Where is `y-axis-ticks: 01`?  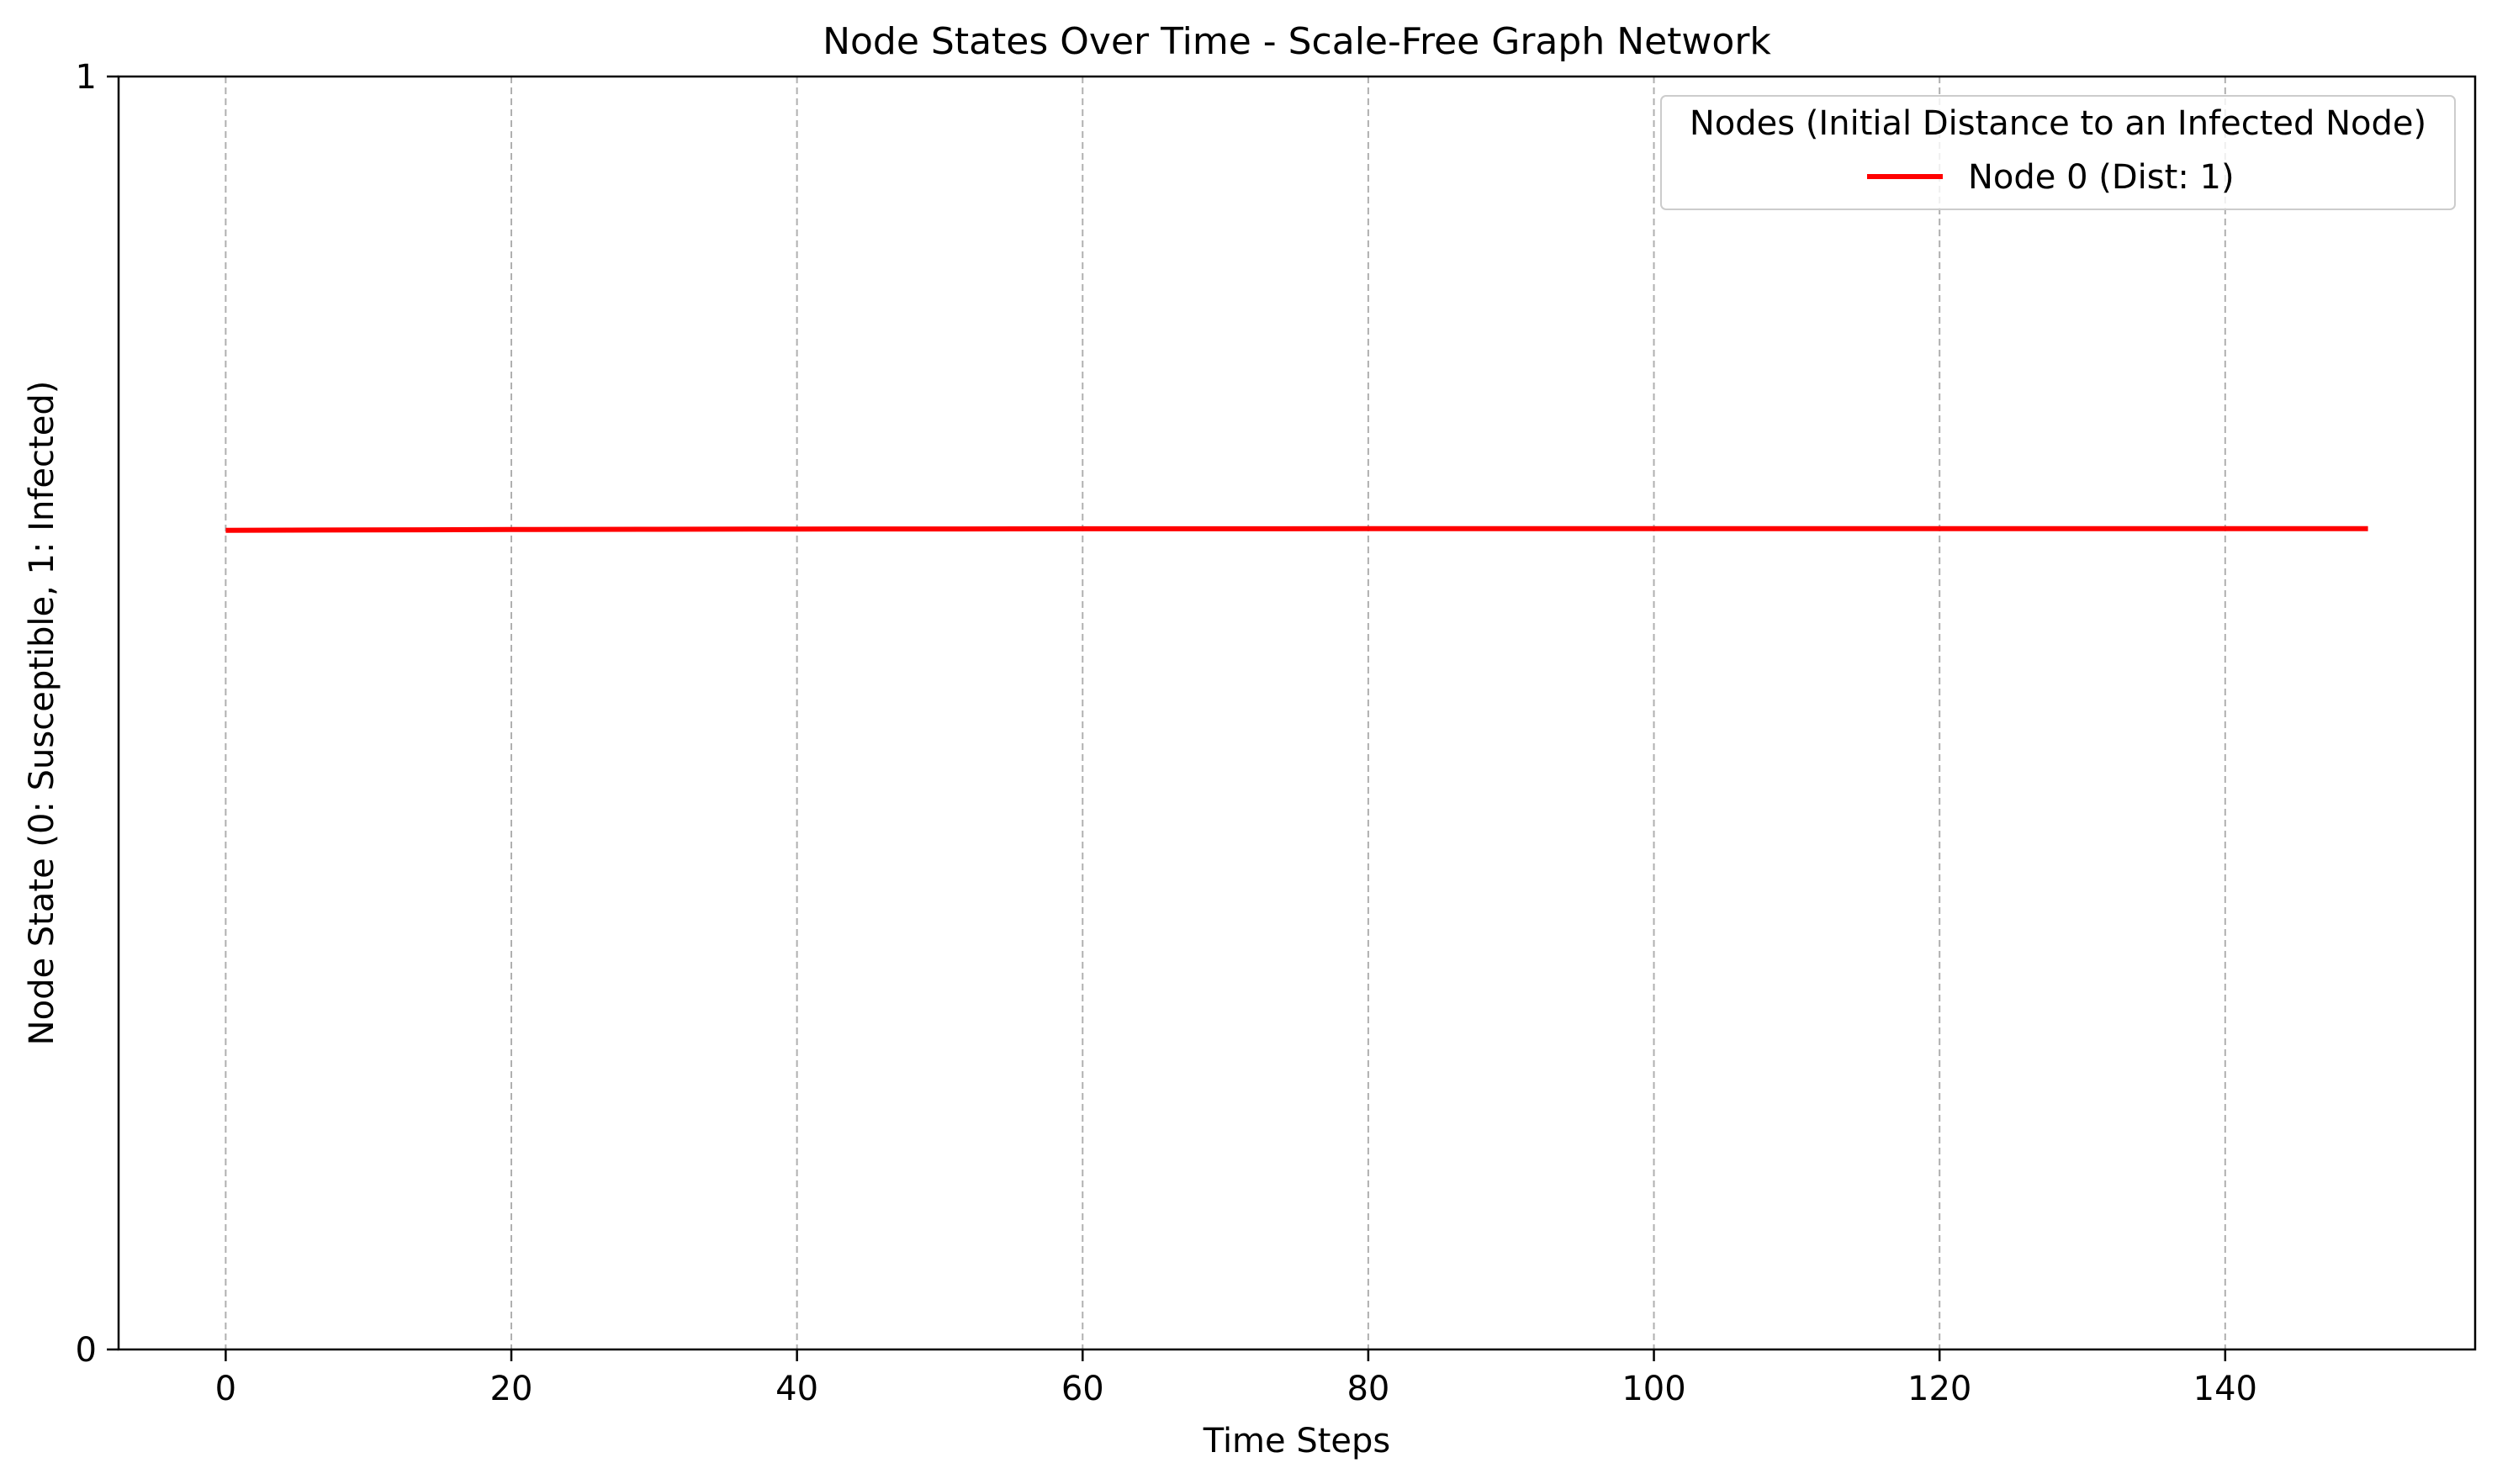
y-axis-ticks: 01 is located at coordinates (97, 714).